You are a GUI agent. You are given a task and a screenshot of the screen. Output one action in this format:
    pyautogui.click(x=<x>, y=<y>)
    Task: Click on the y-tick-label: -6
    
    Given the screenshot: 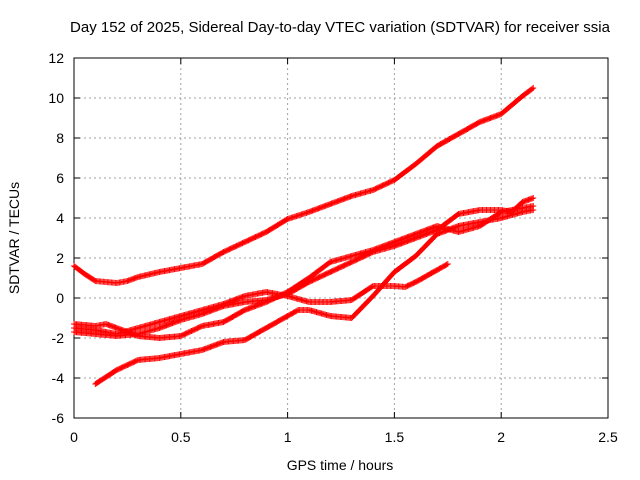 What is the action you would take?
    pyautogui.click(x=58, y=418)
    